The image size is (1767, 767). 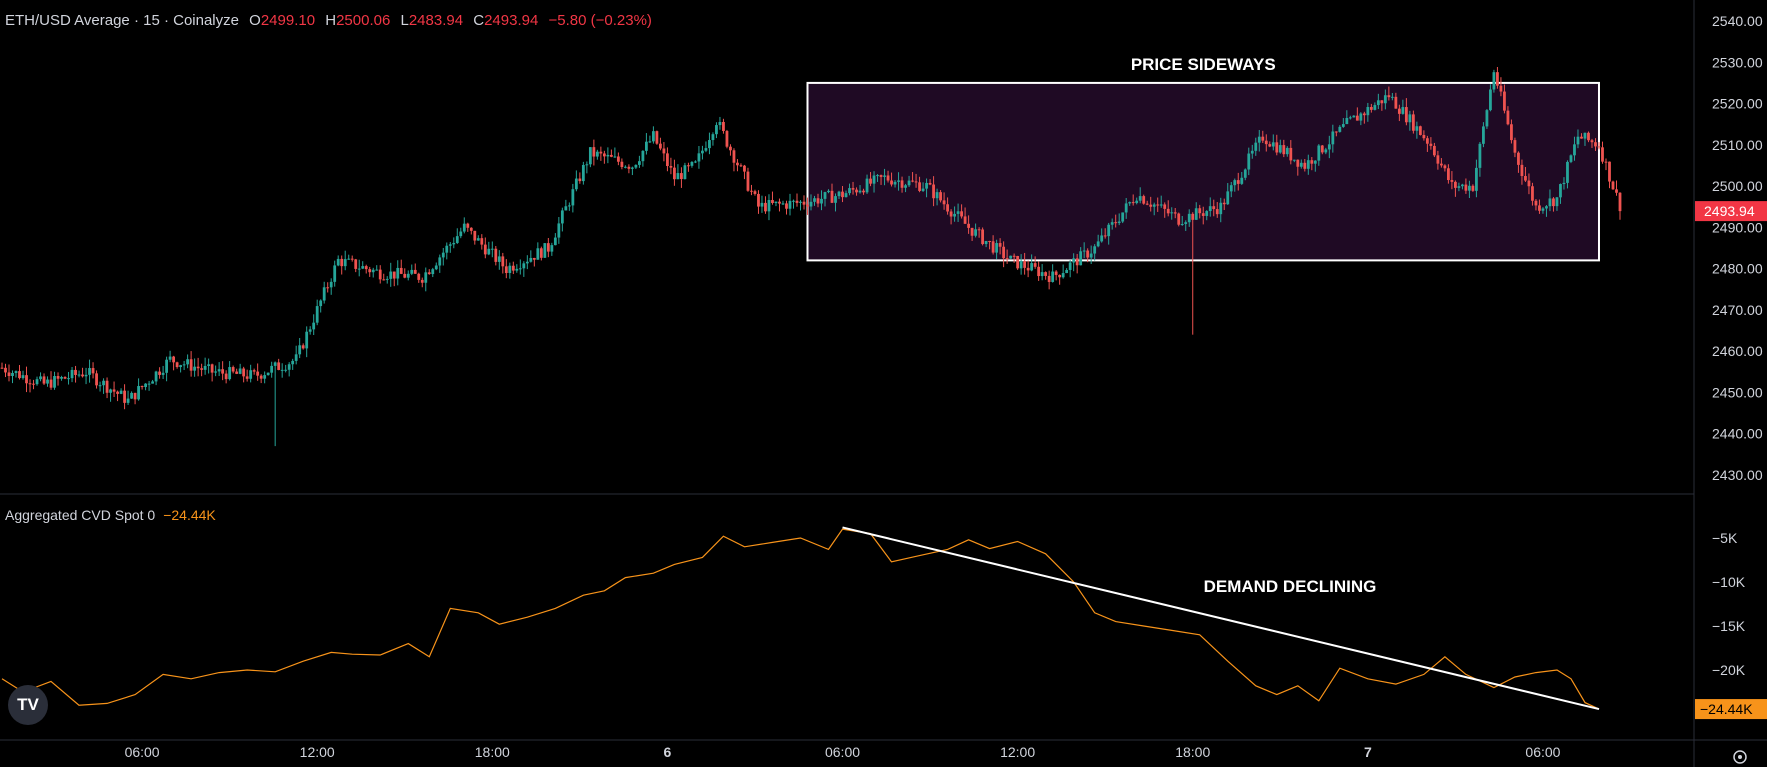 What do you see at coordinates (1203, 171) in the screenshot?
I see `sideways-box` at bounding box center [1203, 171].